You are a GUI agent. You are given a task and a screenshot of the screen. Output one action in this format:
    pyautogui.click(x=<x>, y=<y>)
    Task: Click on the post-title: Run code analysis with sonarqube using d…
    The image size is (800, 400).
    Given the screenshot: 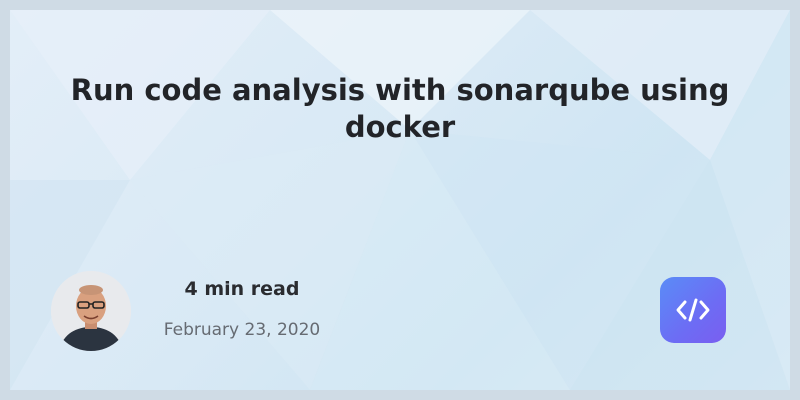 What is the action you would take?
    pyautogui.click(x=400, y=108)
    